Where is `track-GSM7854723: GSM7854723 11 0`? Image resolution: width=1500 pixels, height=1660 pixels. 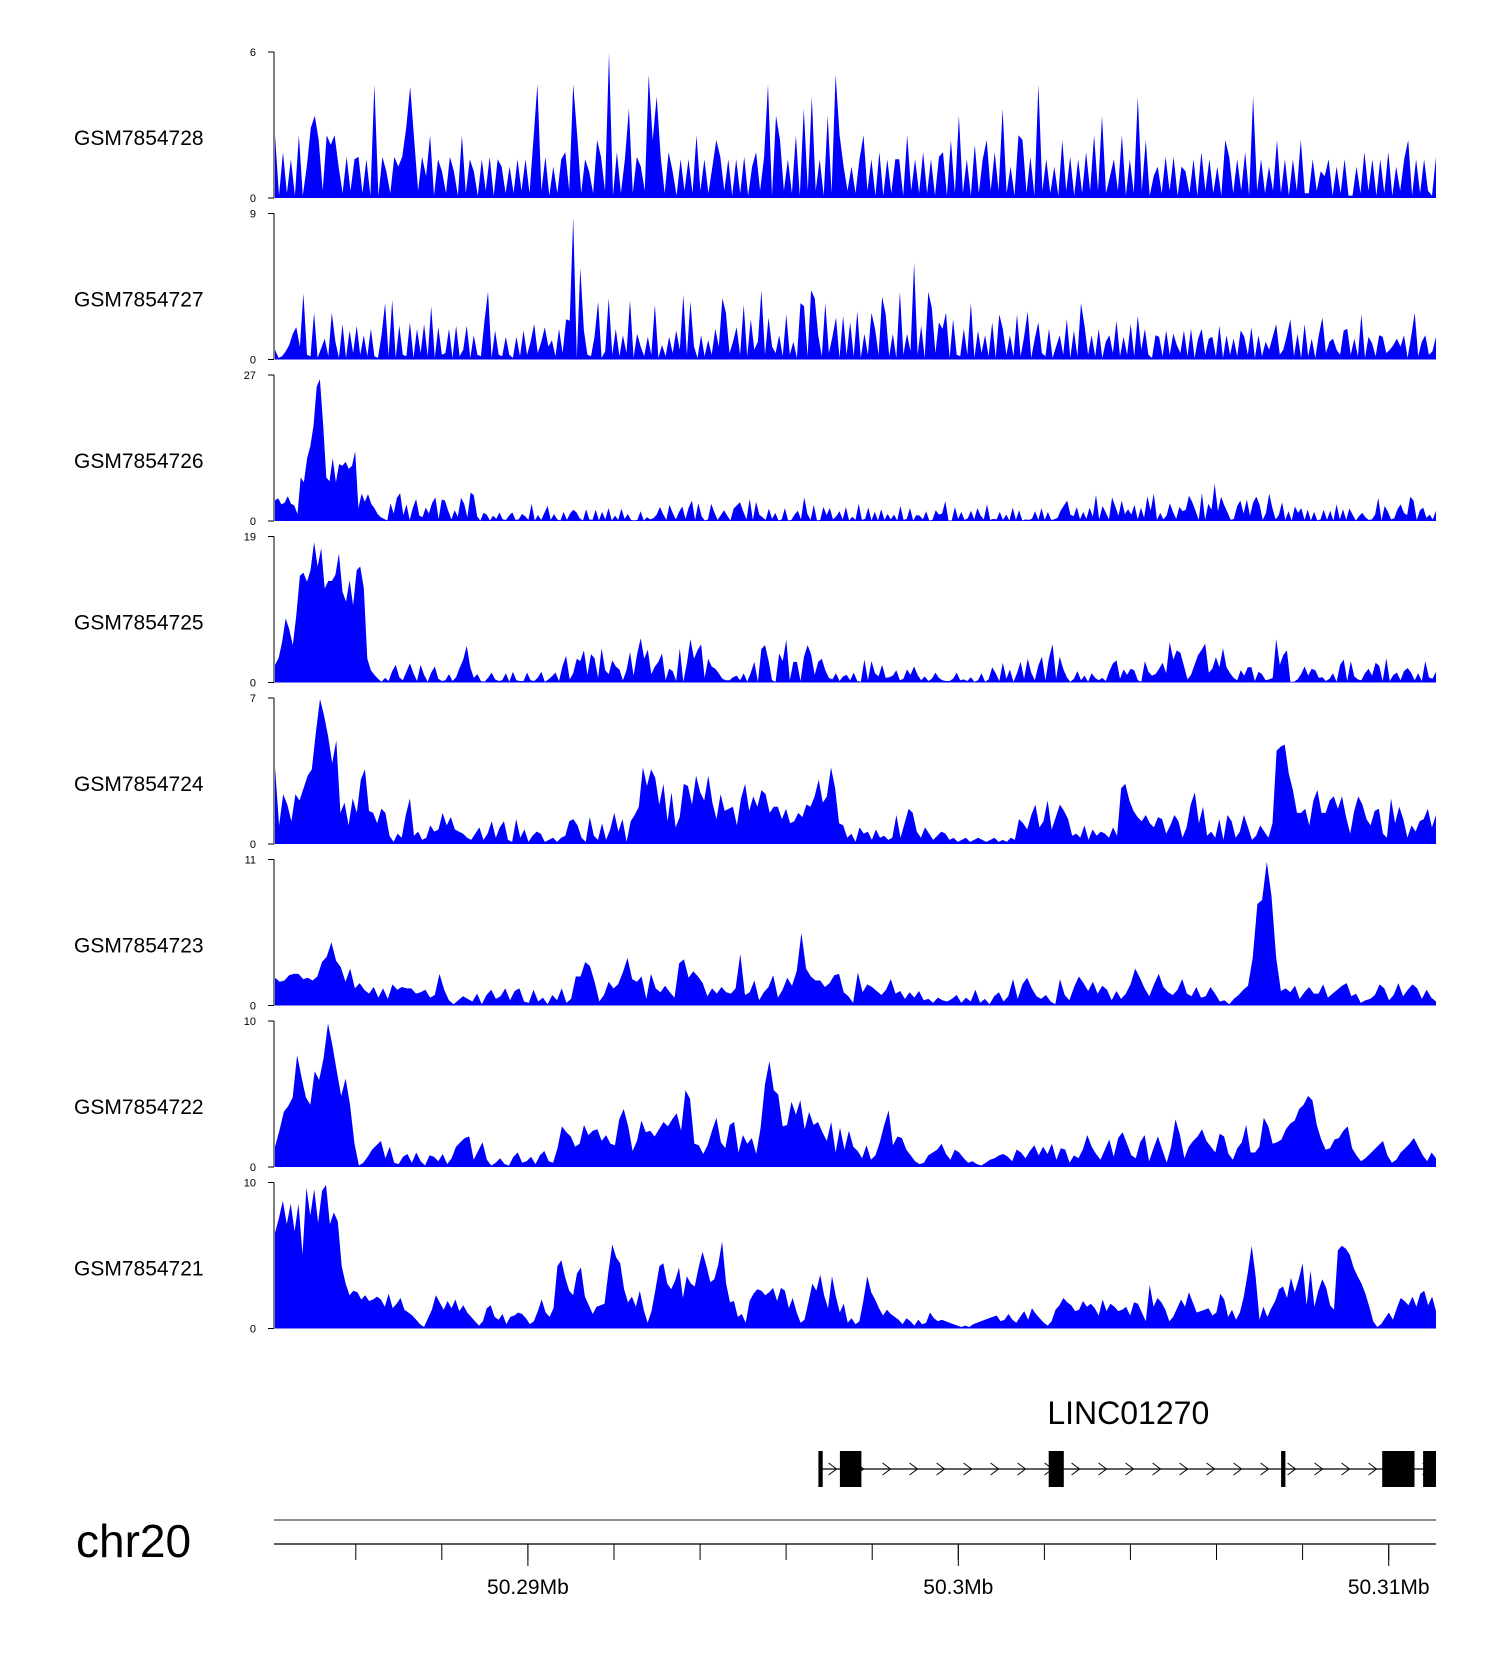
track-GSM7854723: GSM7854723 11 0 is located at coordinates (755, 934).